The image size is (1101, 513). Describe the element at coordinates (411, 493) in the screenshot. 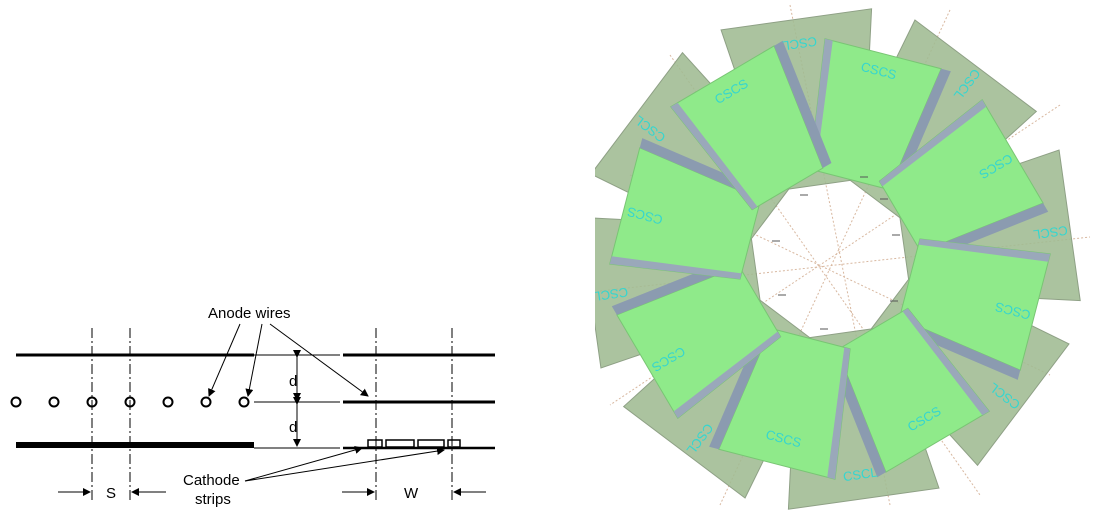

I see `strip-width-label: W` at that location.